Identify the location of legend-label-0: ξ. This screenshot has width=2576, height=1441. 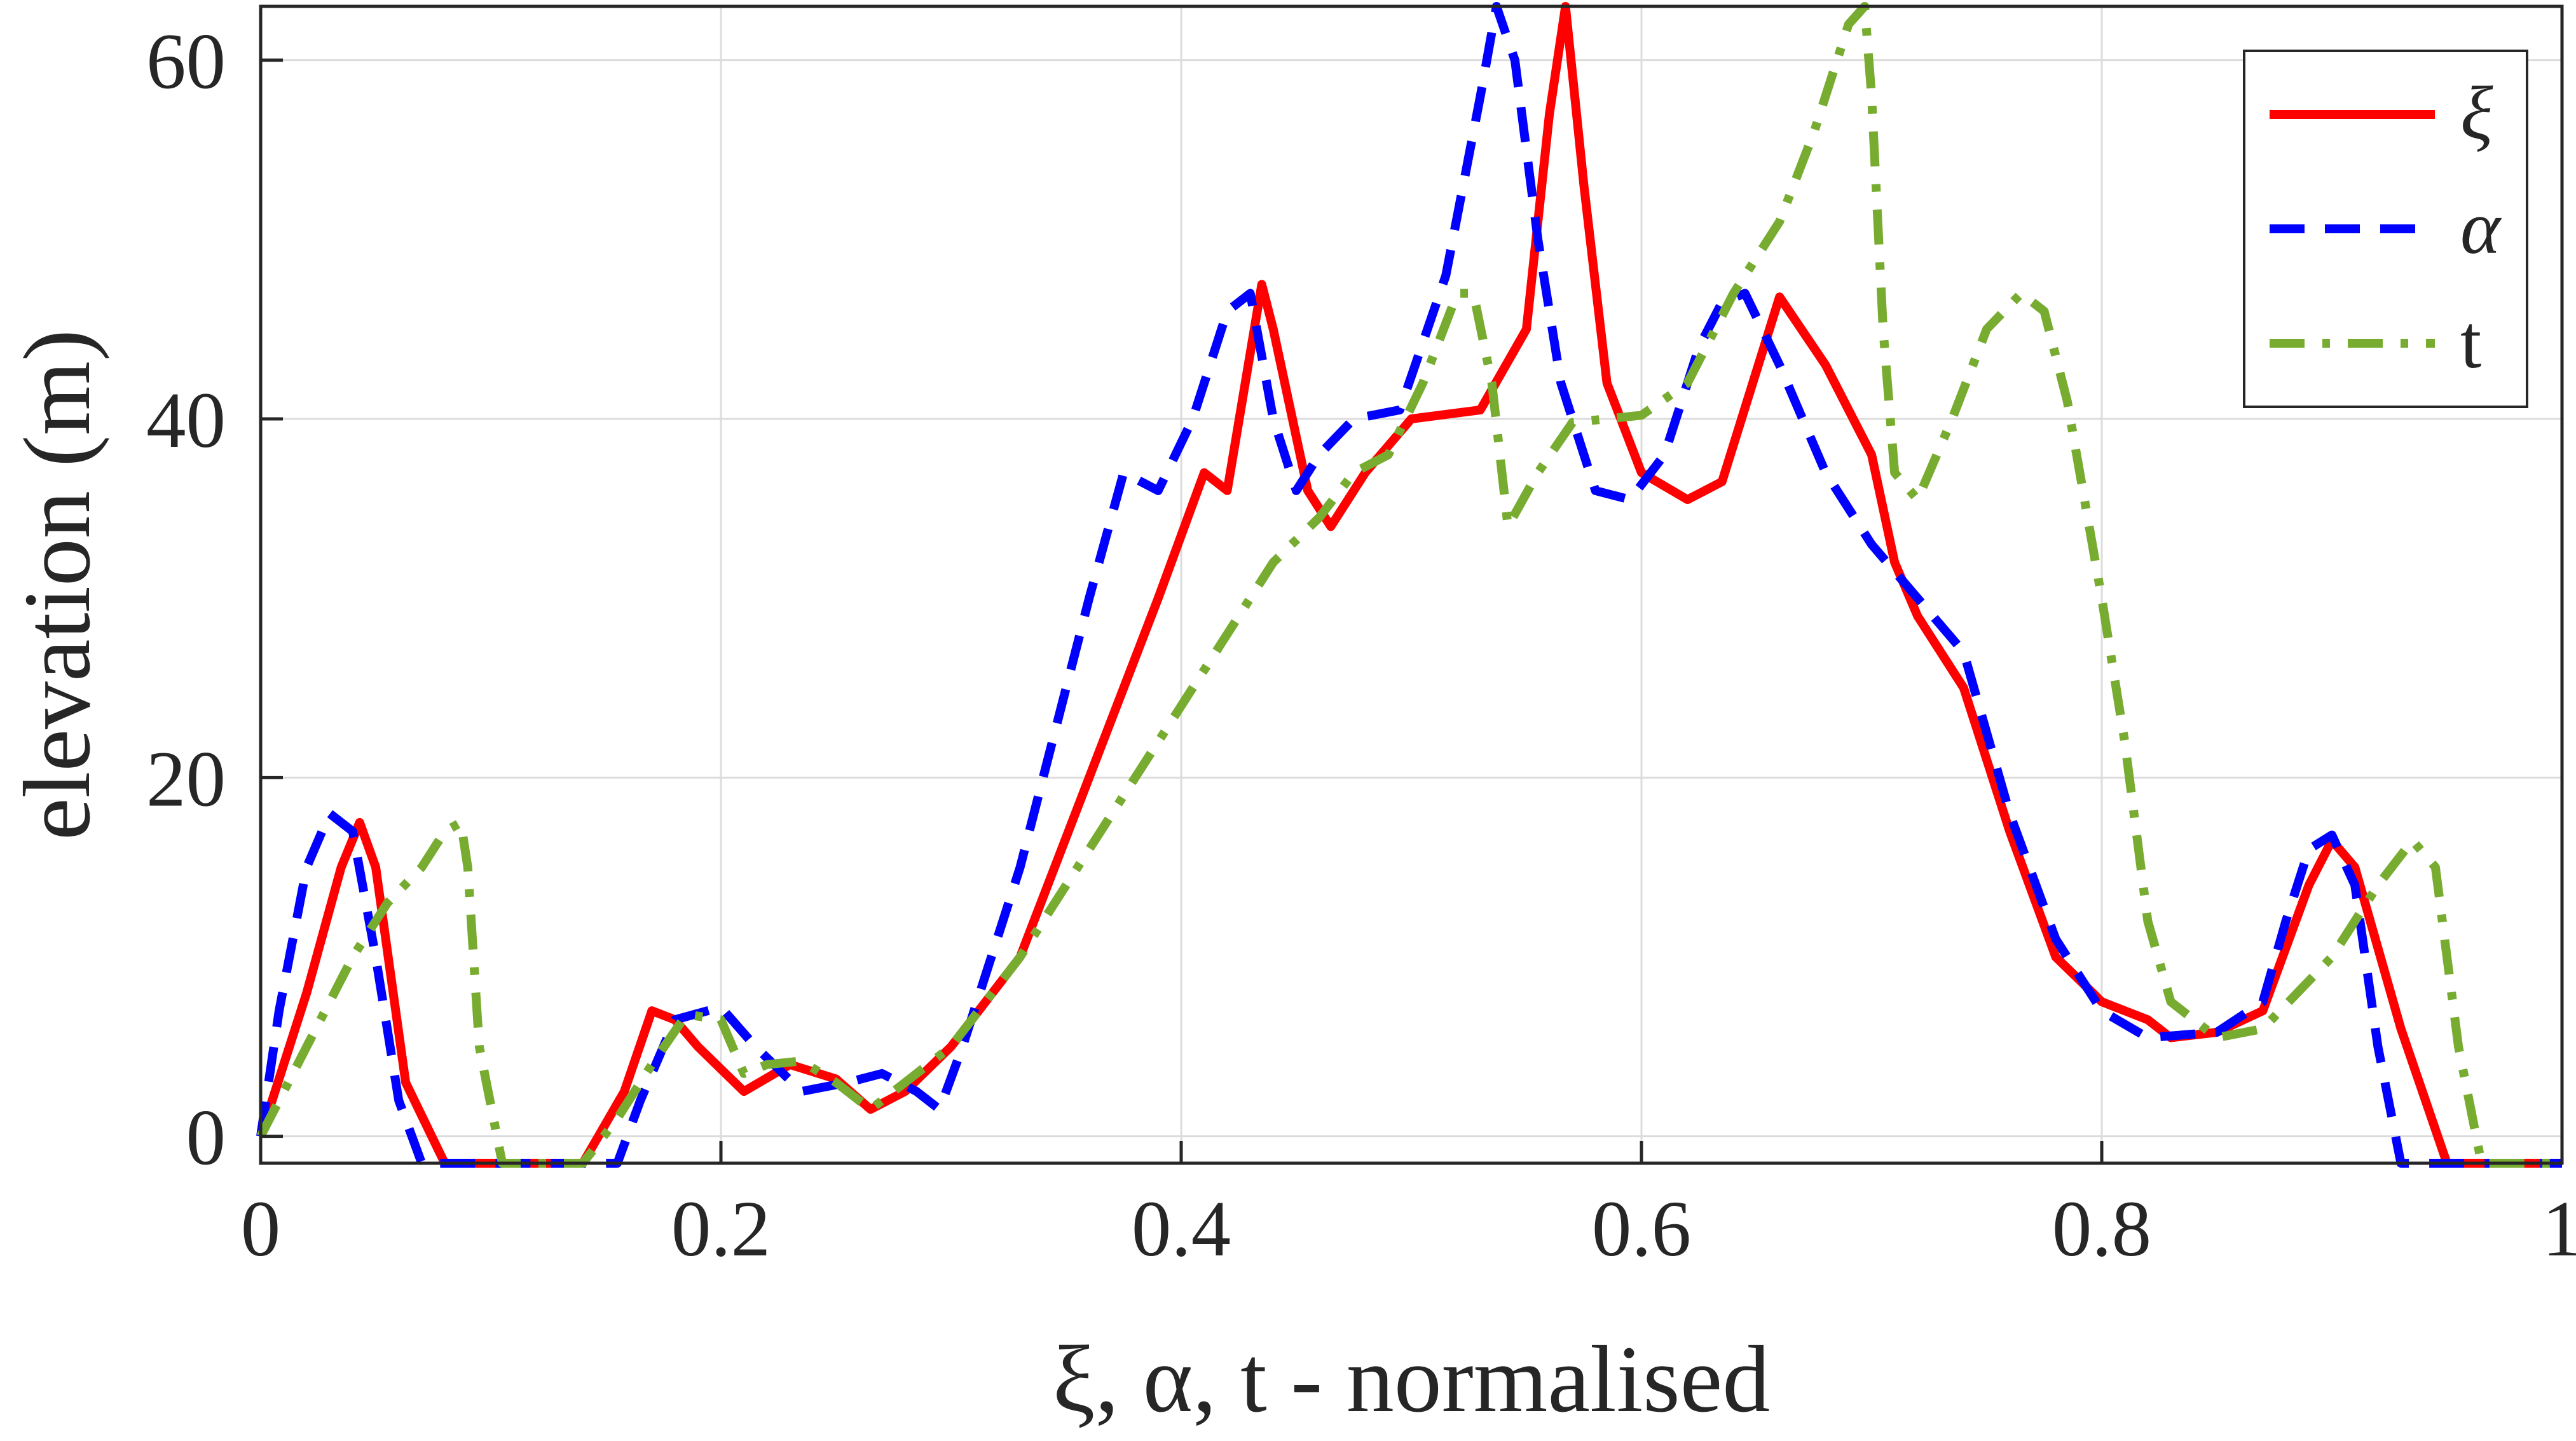
(2476, 113).